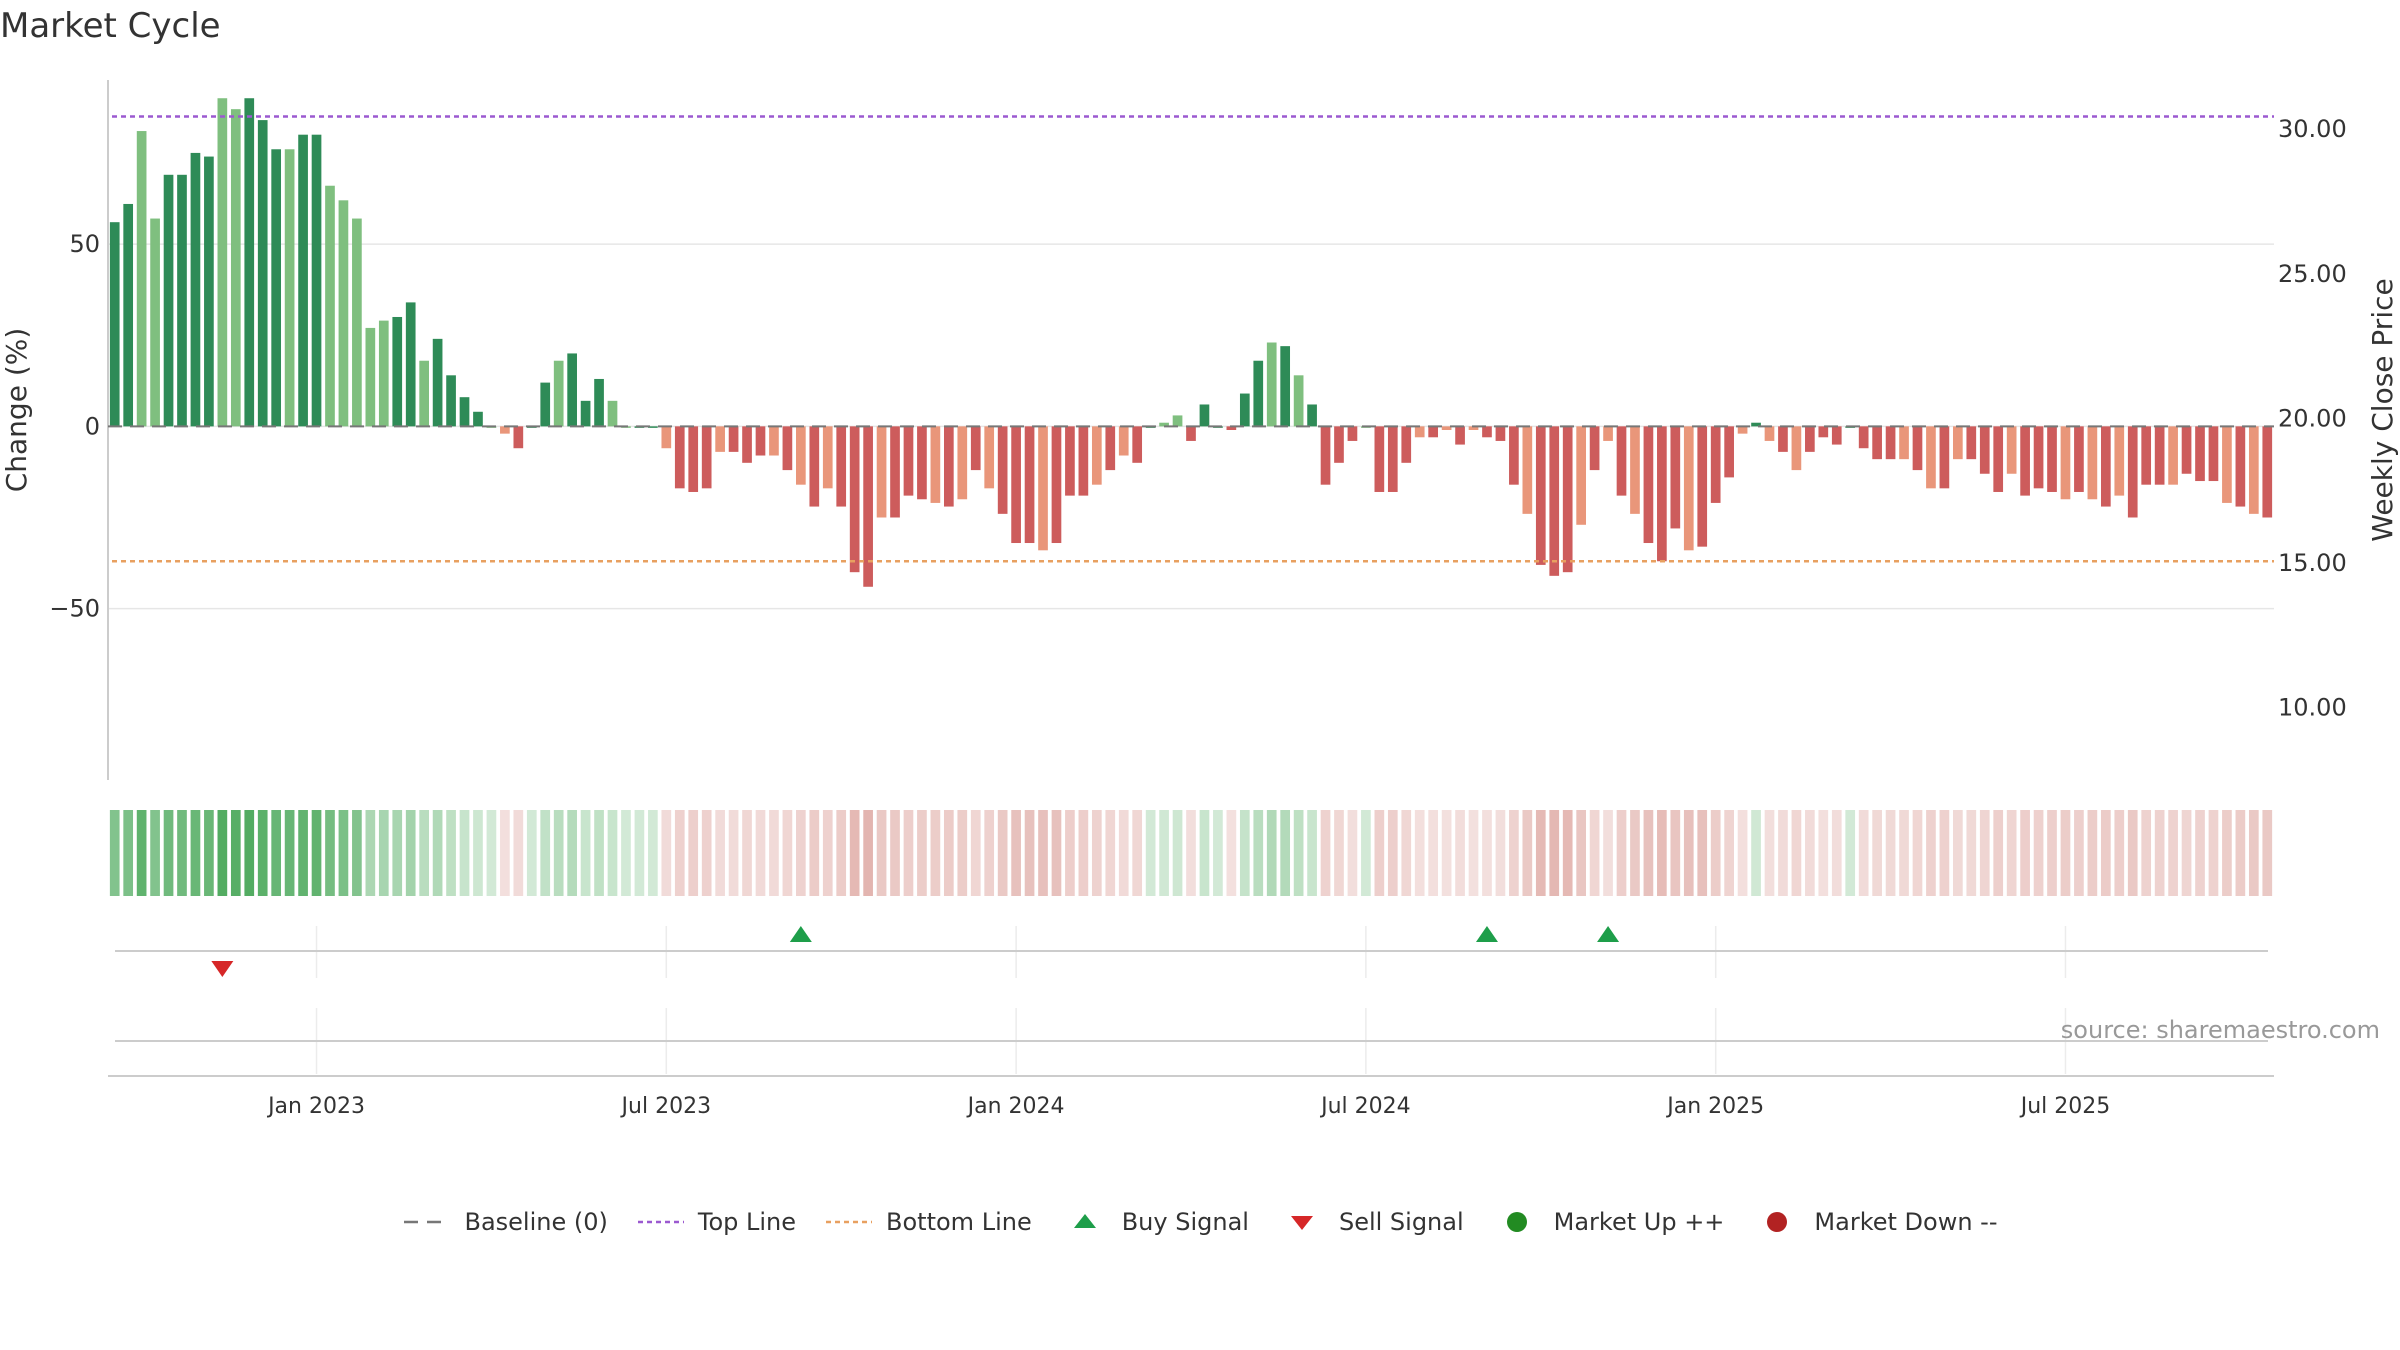 This screenshot has width=2400, height=1350. What do you see at coordinates (1015, 1106) in the screenshot?
I see `x-tick-label: Jan 2024` at bounding box center [1015, 1106].